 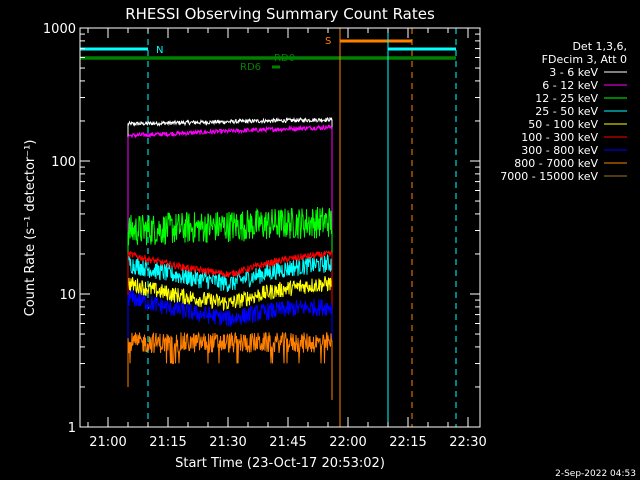 I want to click on footer-timestamp: 2-Sep-2022 04:53, so click(x=595, y=474).